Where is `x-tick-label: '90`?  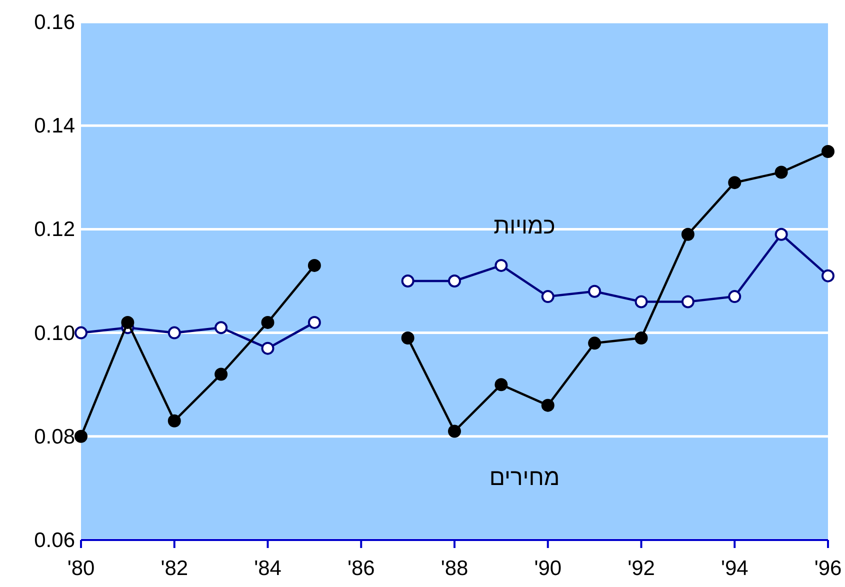
x-tick-label: '90 is located at coordinates (548, 568).